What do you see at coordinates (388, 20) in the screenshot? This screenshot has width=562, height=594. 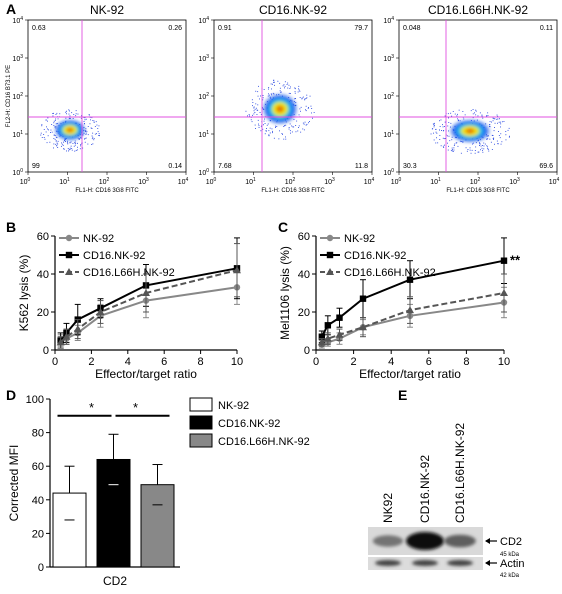 I see `flow-y-tick-label: 10⁴` at bounding box center [388, 20].